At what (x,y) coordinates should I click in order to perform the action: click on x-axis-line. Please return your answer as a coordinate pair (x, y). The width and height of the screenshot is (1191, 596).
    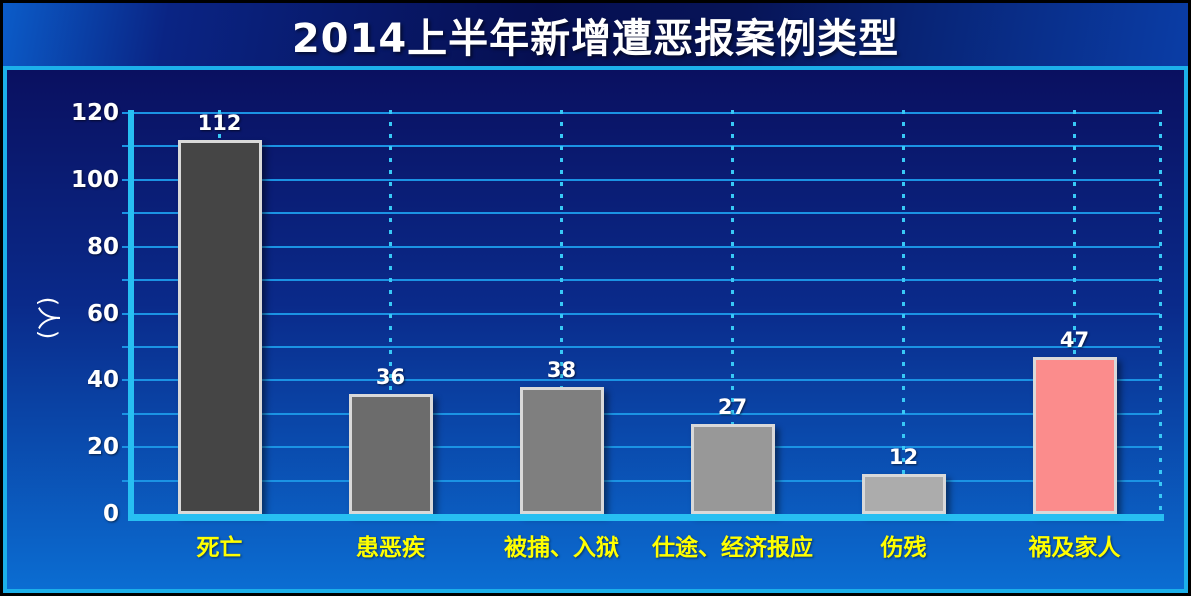
    Looking at the image, I should click on (646, 517).